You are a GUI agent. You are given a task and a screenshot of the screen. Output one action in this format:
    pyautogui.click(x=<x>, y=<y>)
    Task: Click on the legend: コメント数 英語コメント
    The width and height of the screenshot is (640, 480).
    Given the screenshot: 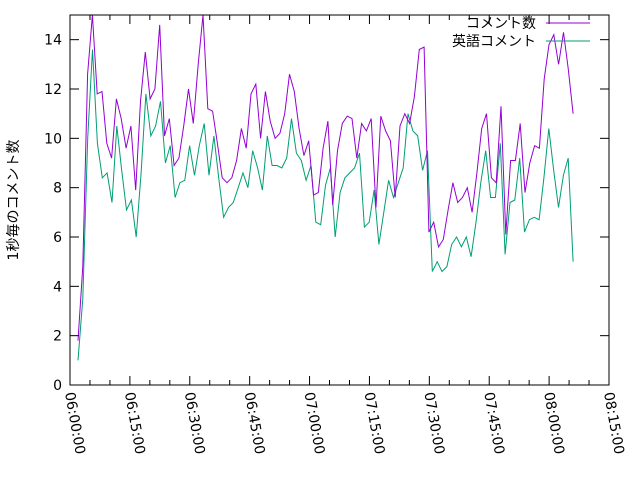 What is the action you would take?
    pyautogui.click(x=521, y=33)
    